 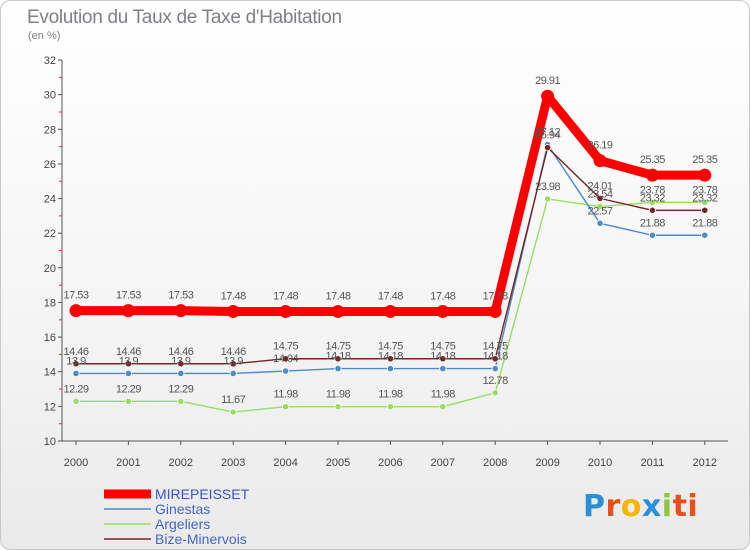 I want to click on x-tick-label: 2004, so click(x=285, y=463).